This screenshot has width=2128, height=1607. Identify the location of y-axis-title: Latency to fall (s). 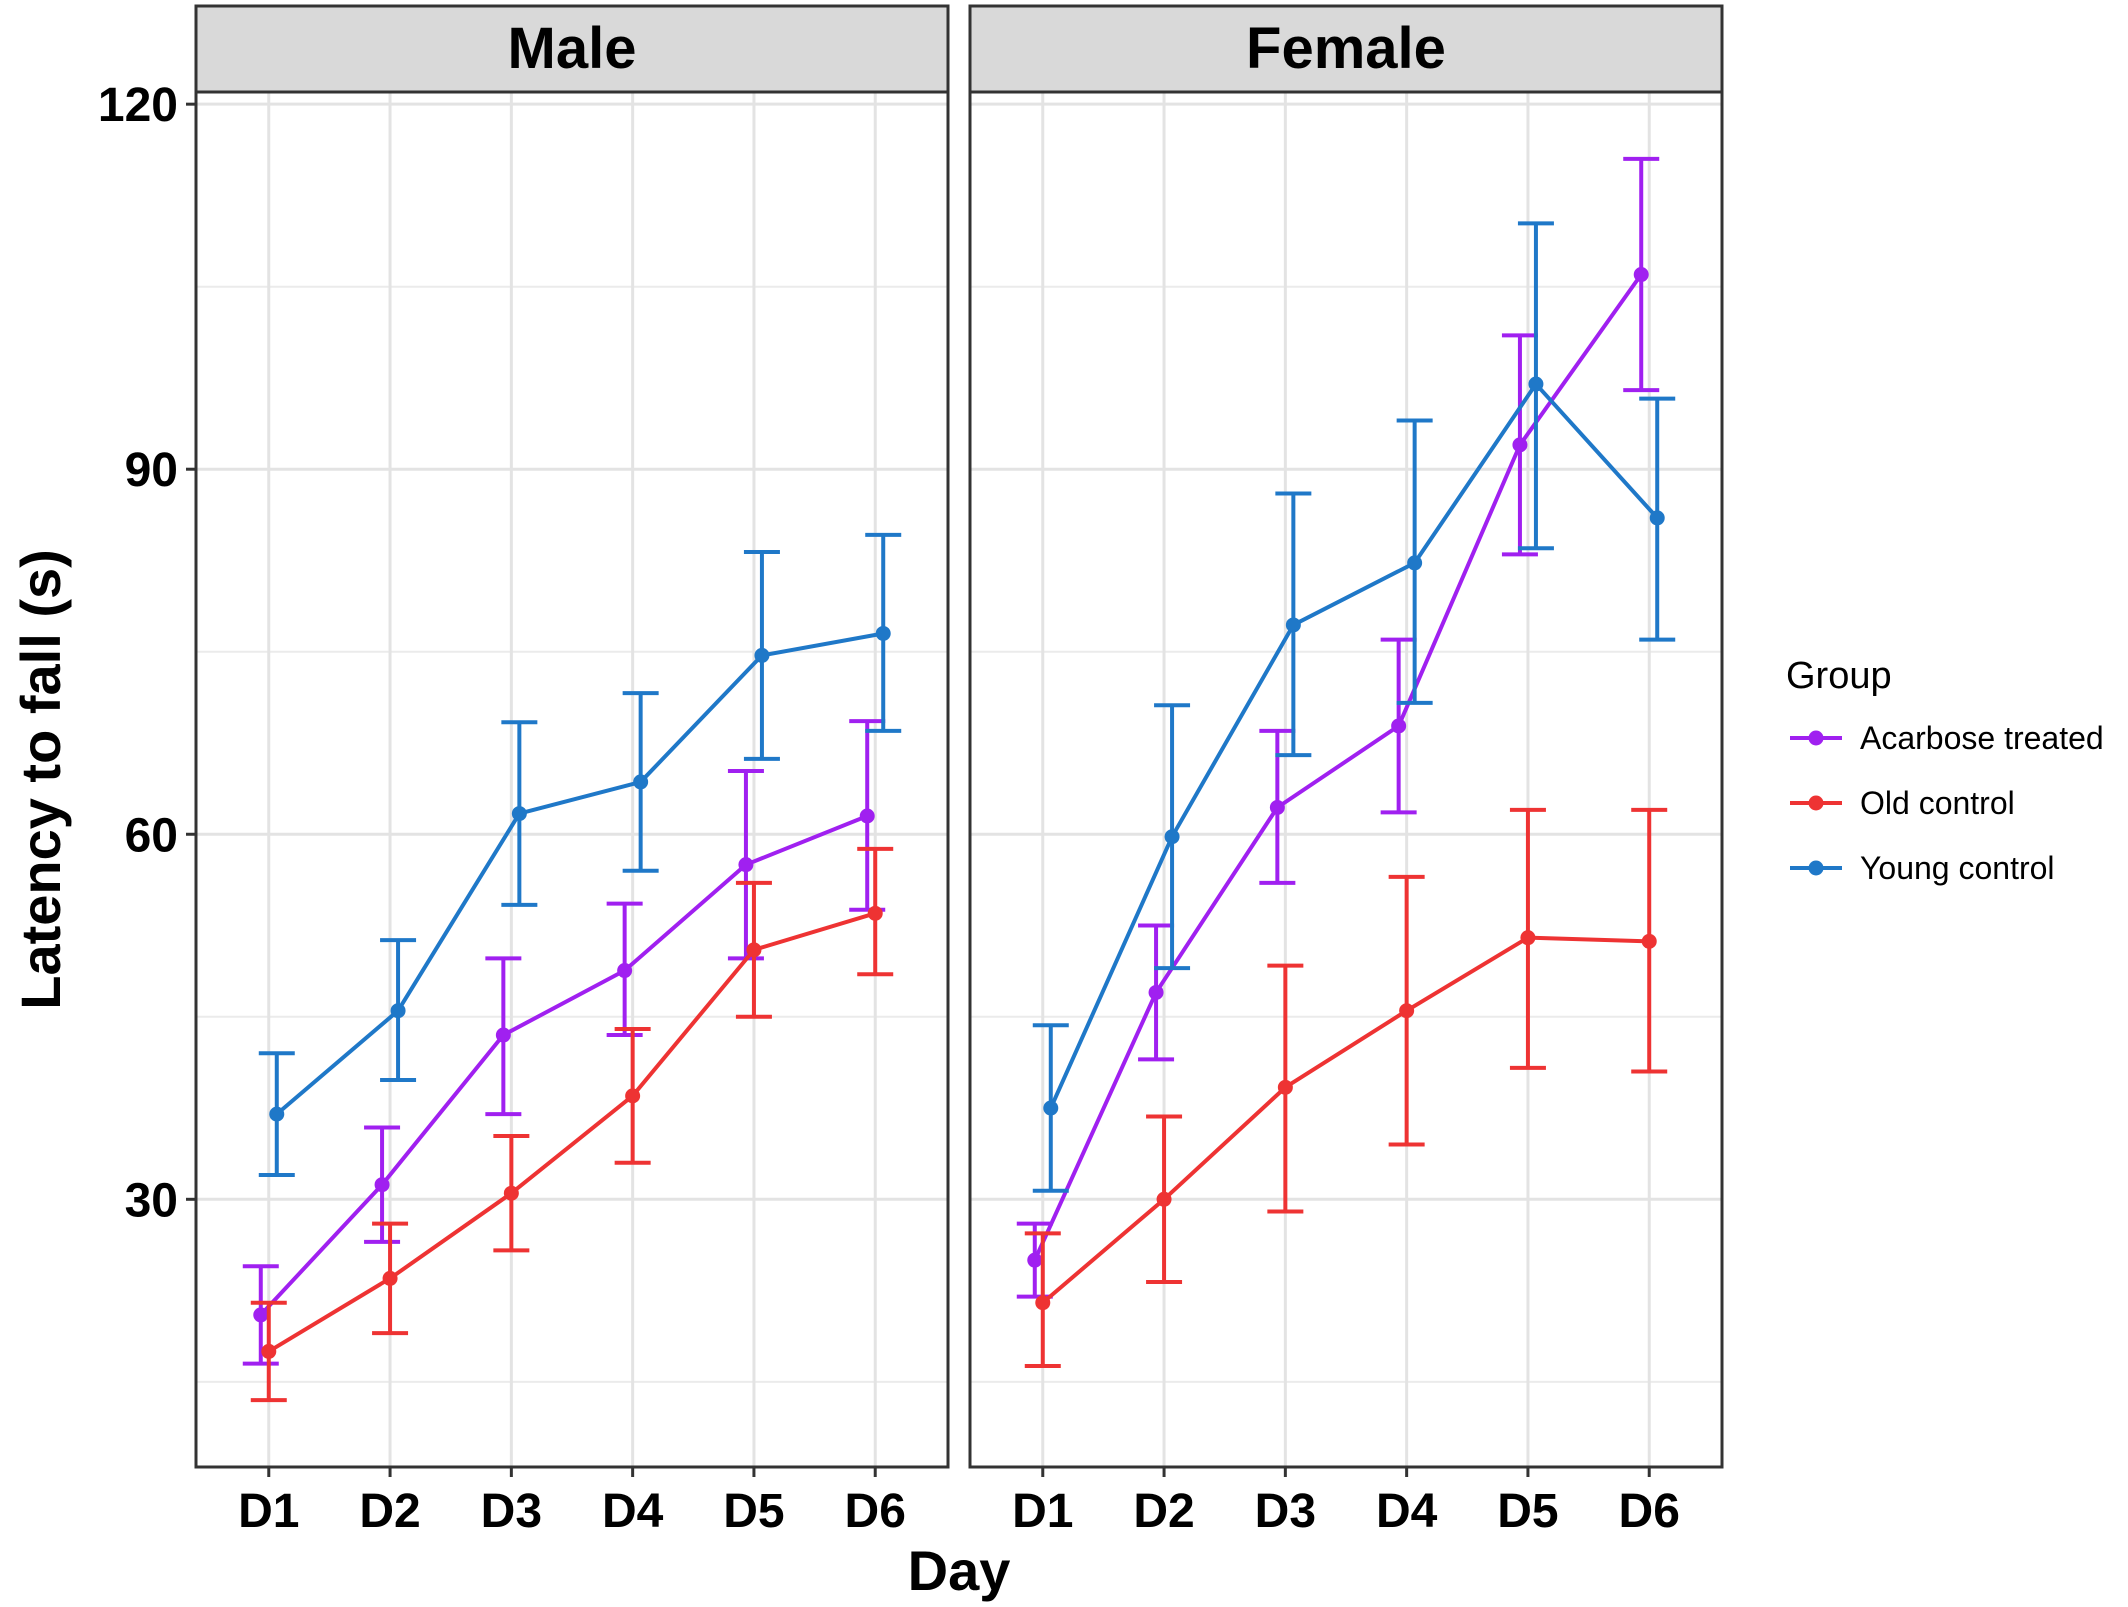
(40, 779).